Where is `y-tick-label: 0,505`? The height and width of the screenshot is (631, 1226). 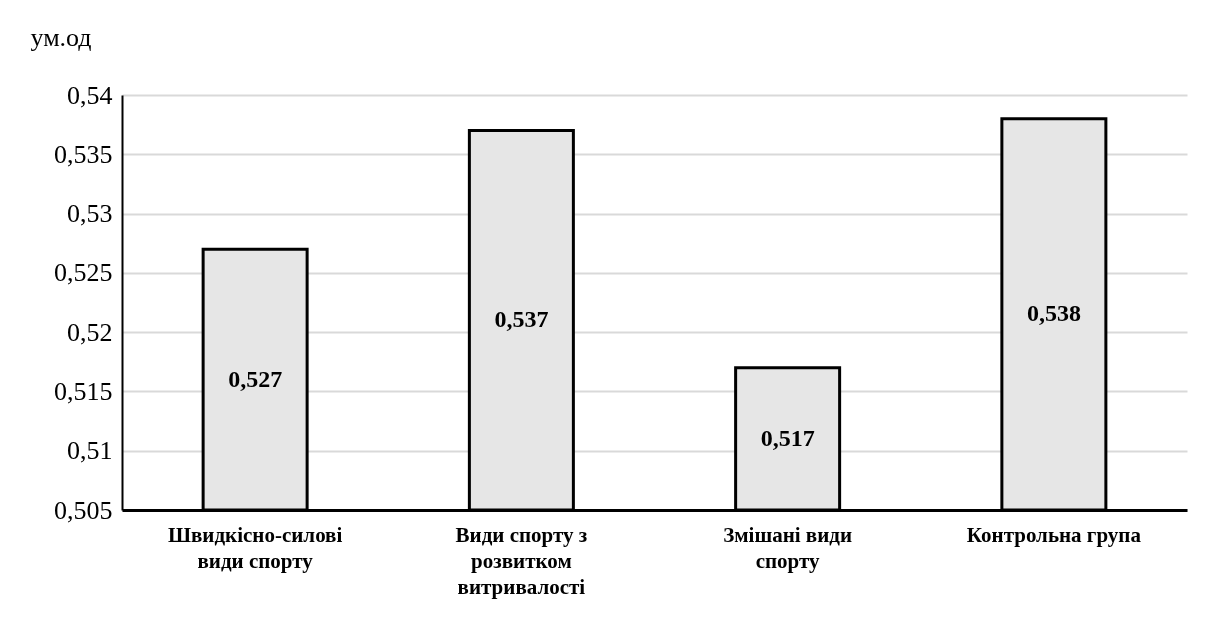
y-tick-label: 0,505 is located at coordinates (83, 510).